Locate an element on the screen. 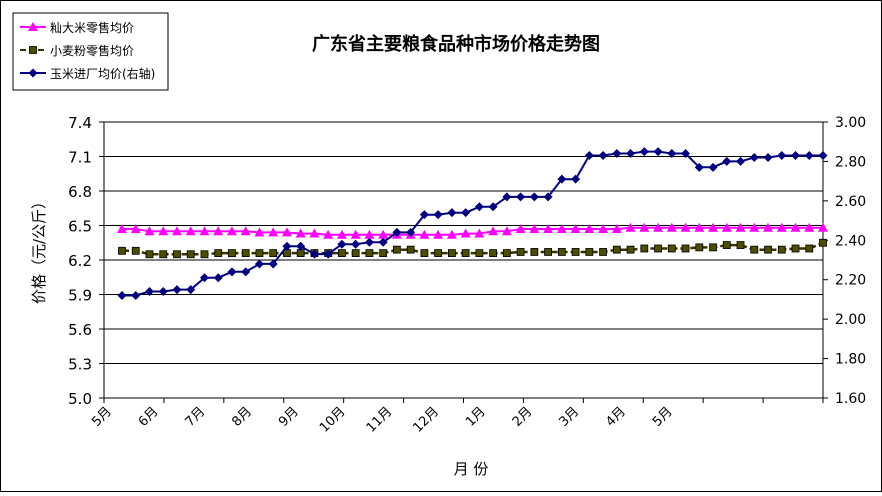 The image size is (882, 496). legend-item-2: 玉米进厂均价(右轴) is located at coordinates (87, 73).